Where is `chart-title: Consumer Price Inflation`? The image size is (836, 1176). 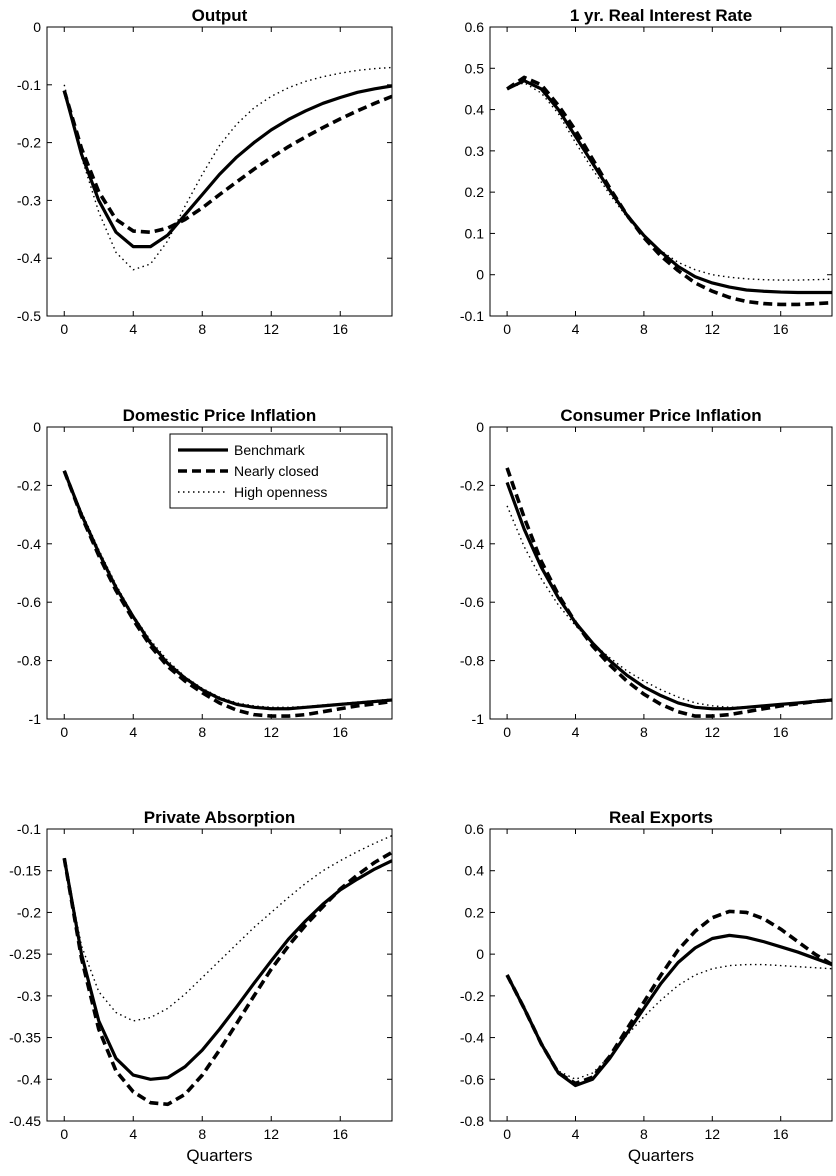 chart-title: Consumer Price Inflation is located at coordinates (660, 415).